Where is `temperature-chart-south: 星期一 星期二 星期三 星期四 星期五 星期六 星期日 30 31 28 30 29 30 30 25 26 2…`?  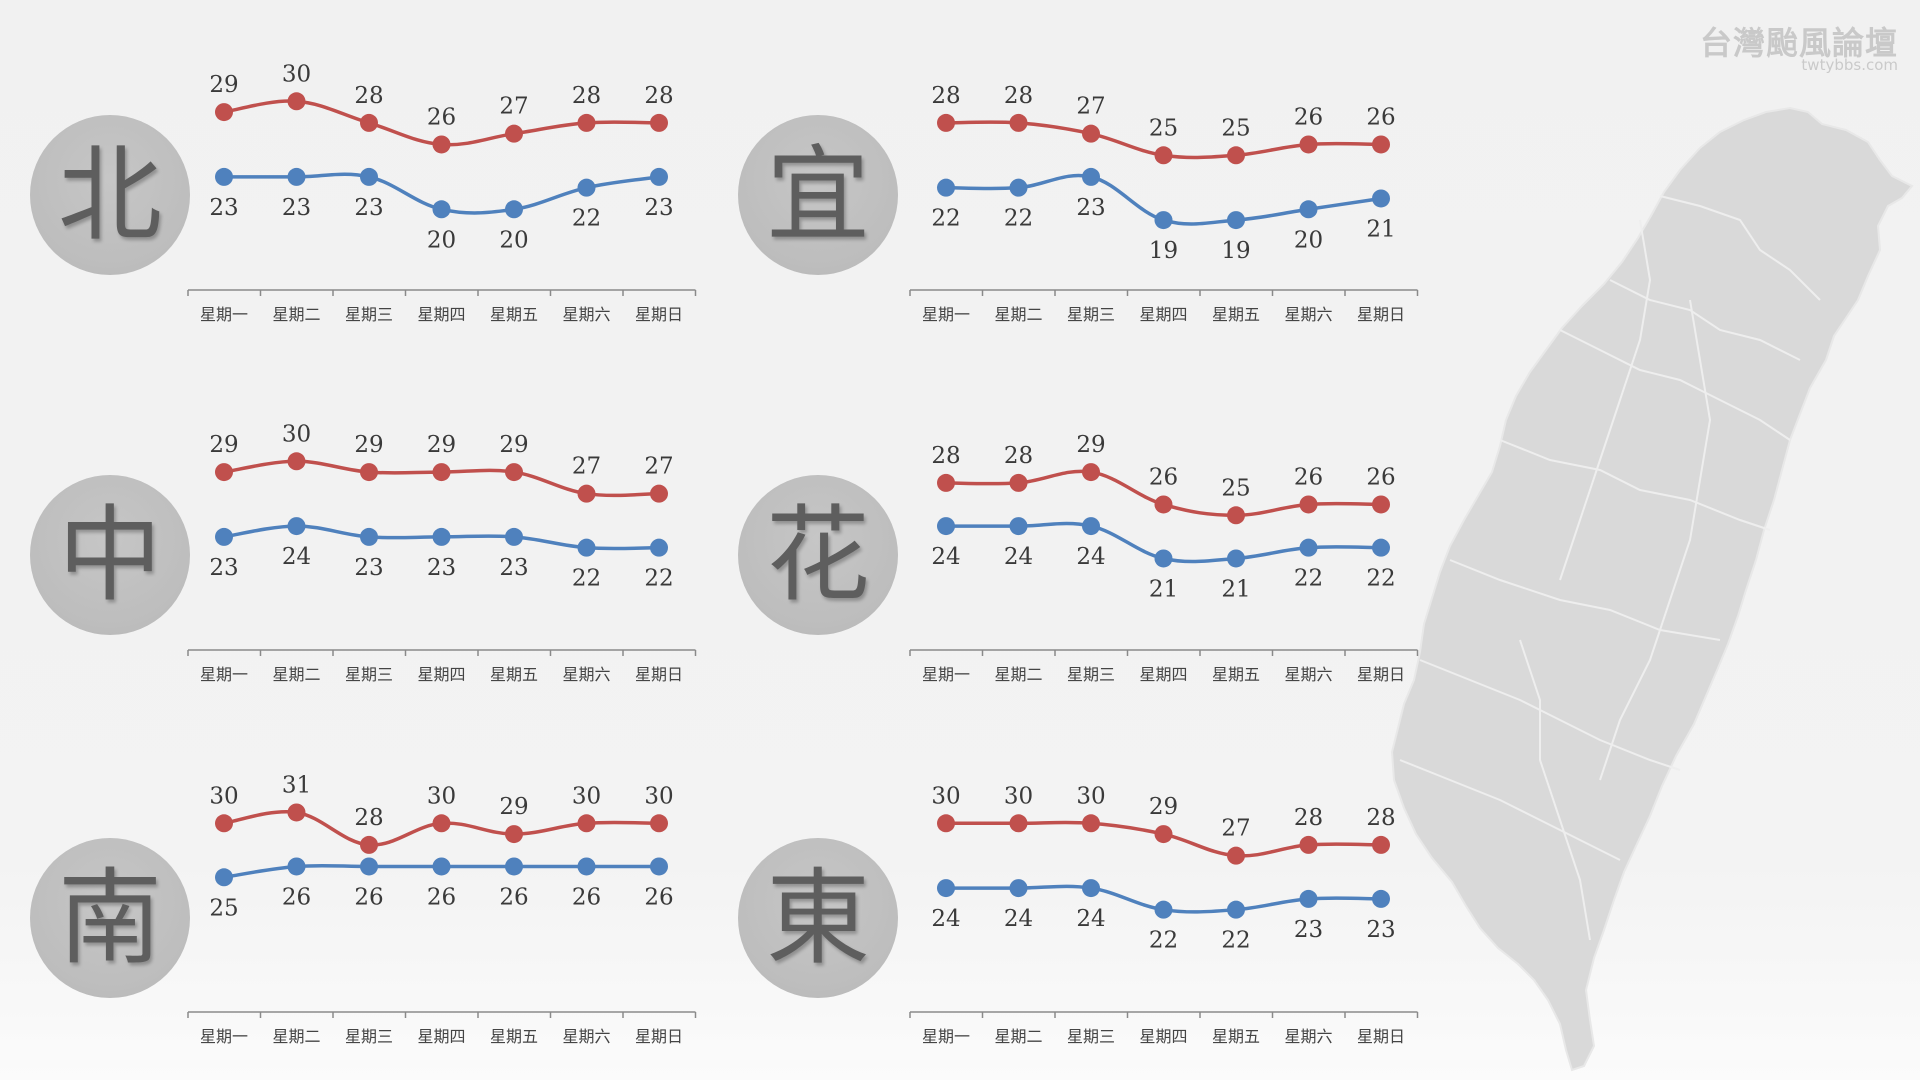
temperature-chart-south: 星期一 星期二 星期三 星期四 星期五 星期六 星期日 30 31 28 30 29 30 30 25 26 2… is located at coordinates (442, 909).